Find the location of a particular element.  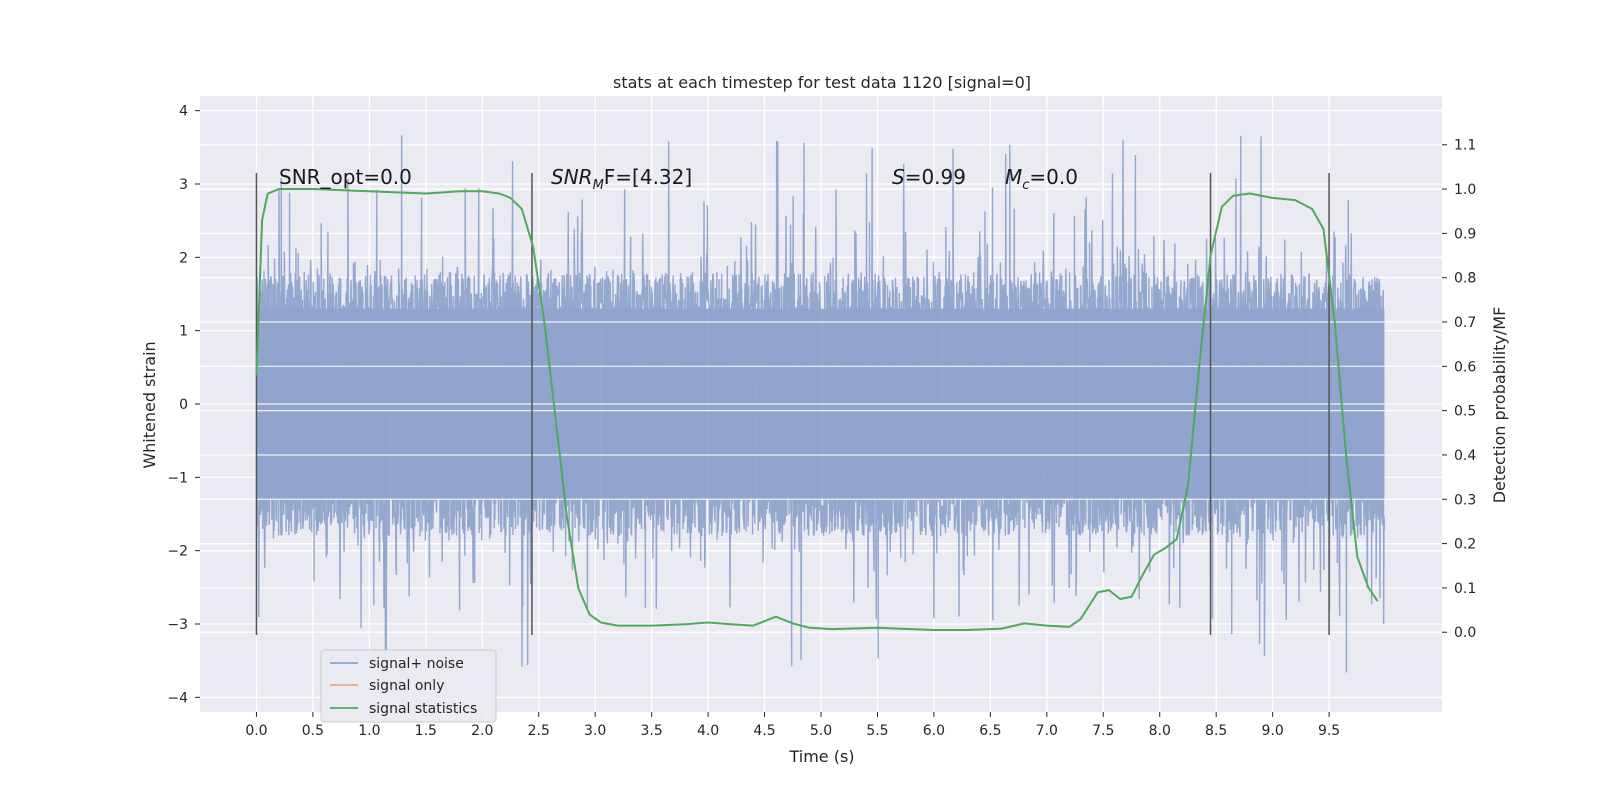

y-right-tick-label: 0.4 is located at coordinates (1465, 456).